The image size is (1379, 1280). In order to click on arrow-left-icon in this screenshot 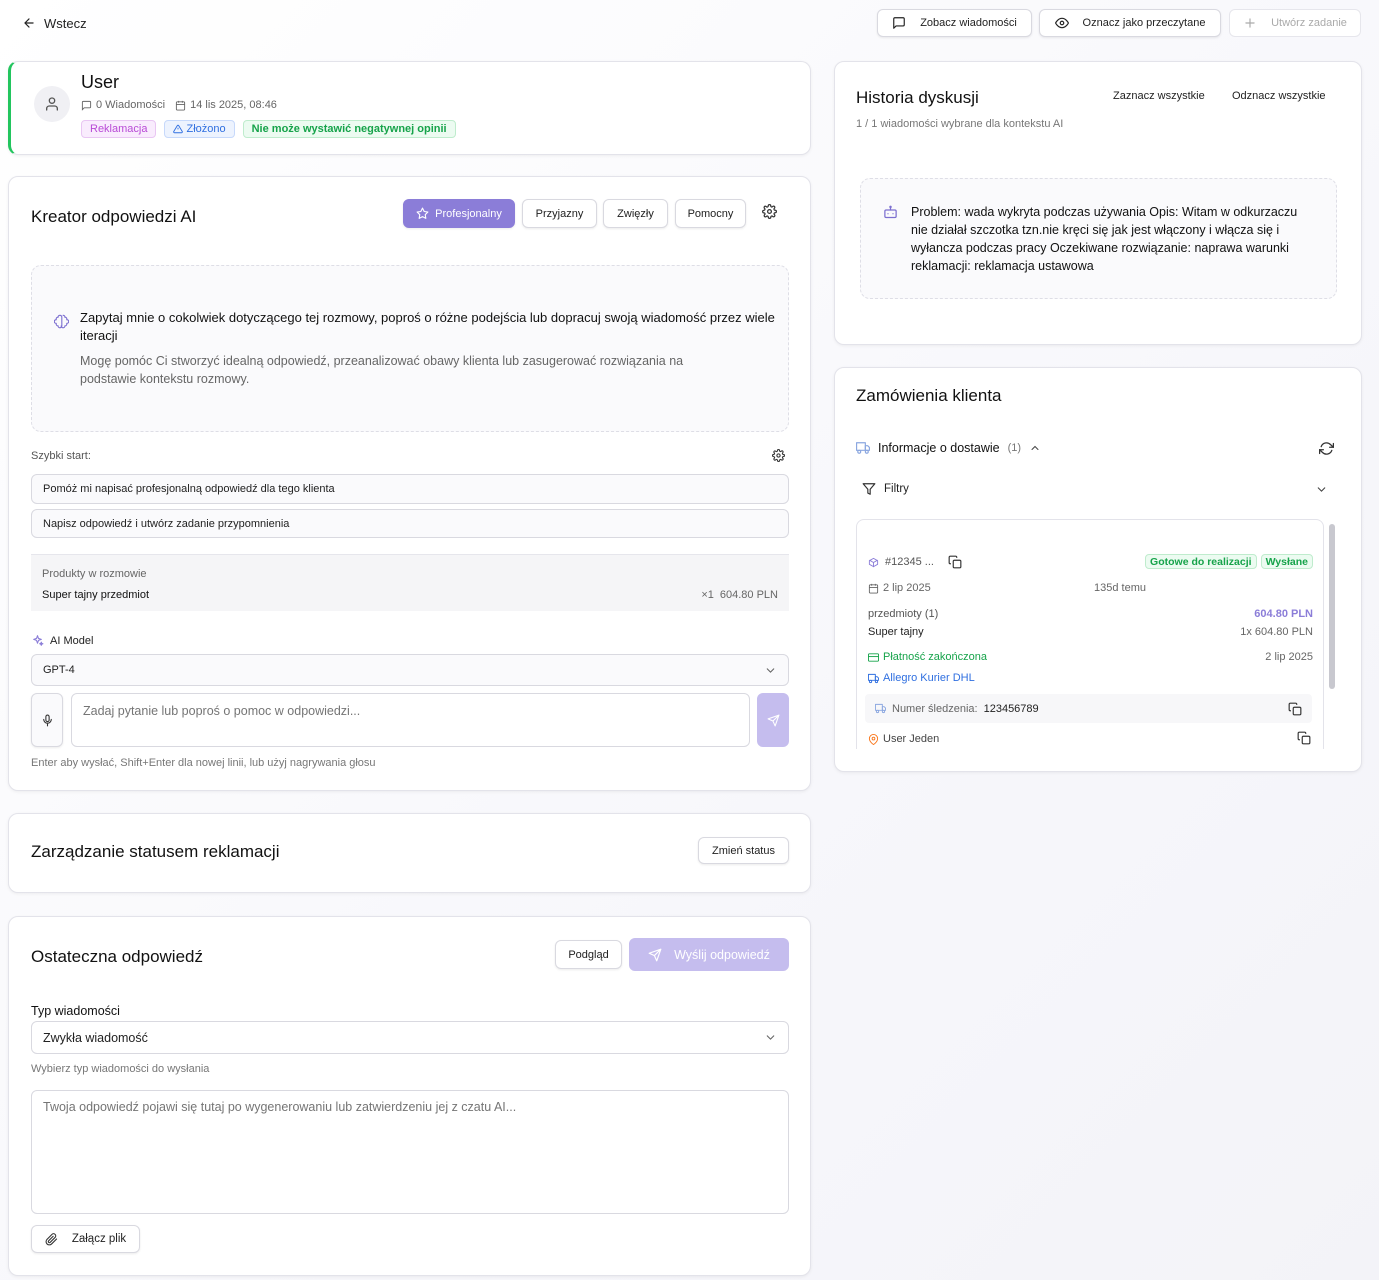, I will do `click(29, 23)`.